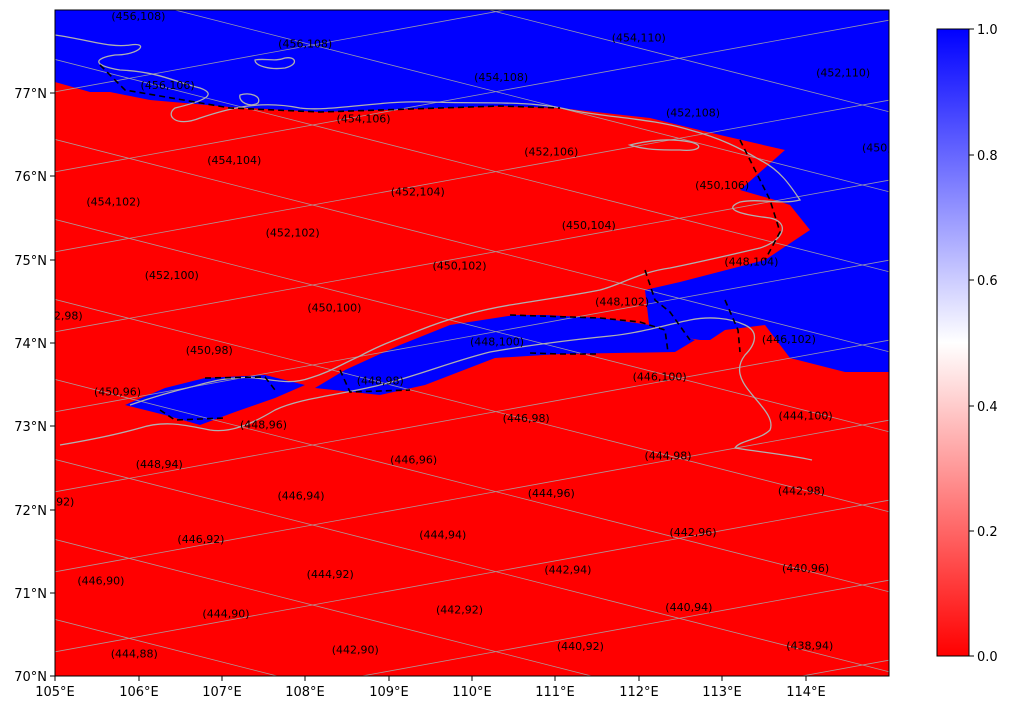 The height and width of the screenshot is (710, 1009). I want to click on tile-label: (444,98), so click(667, 456).